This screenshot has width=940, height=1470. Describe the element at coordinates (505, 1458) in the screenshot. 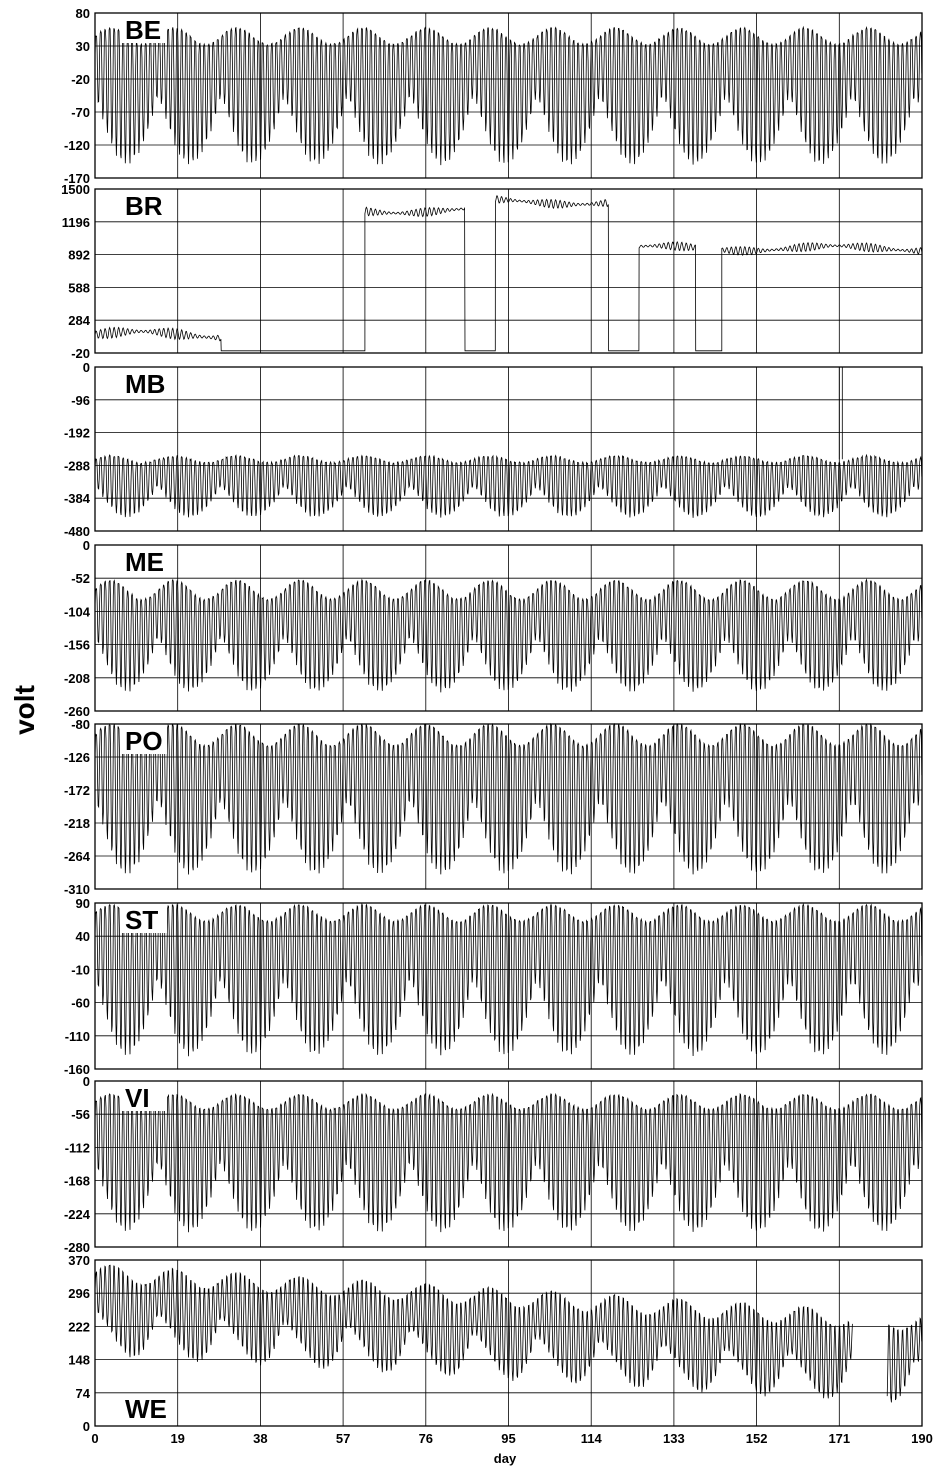

I see `x-axis-label: day` at that location.